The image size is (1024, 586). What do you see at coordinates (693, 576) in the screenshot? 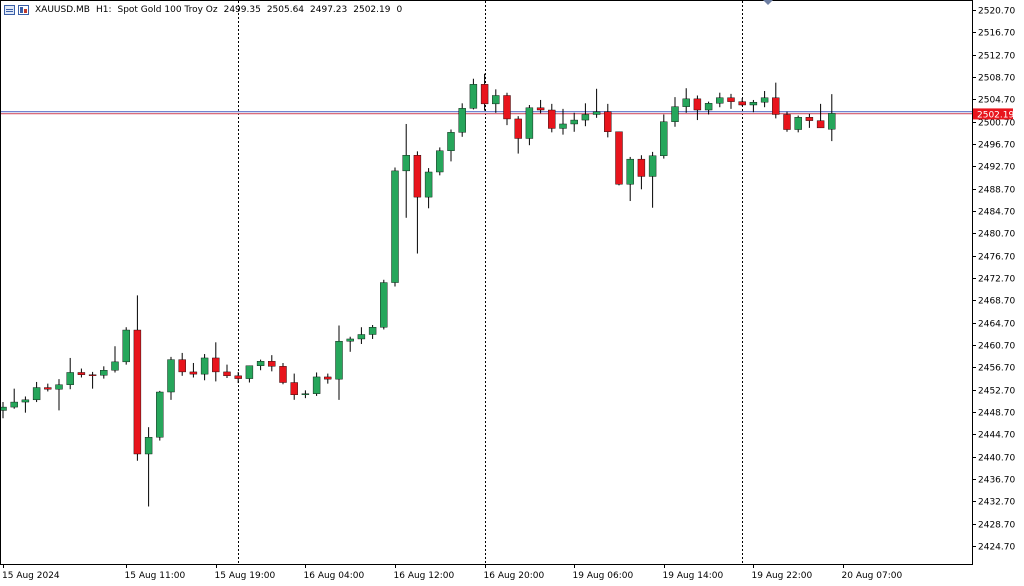
I see `time-tick-label: 19 Aug 14:00` at bounding box center [693, 576].